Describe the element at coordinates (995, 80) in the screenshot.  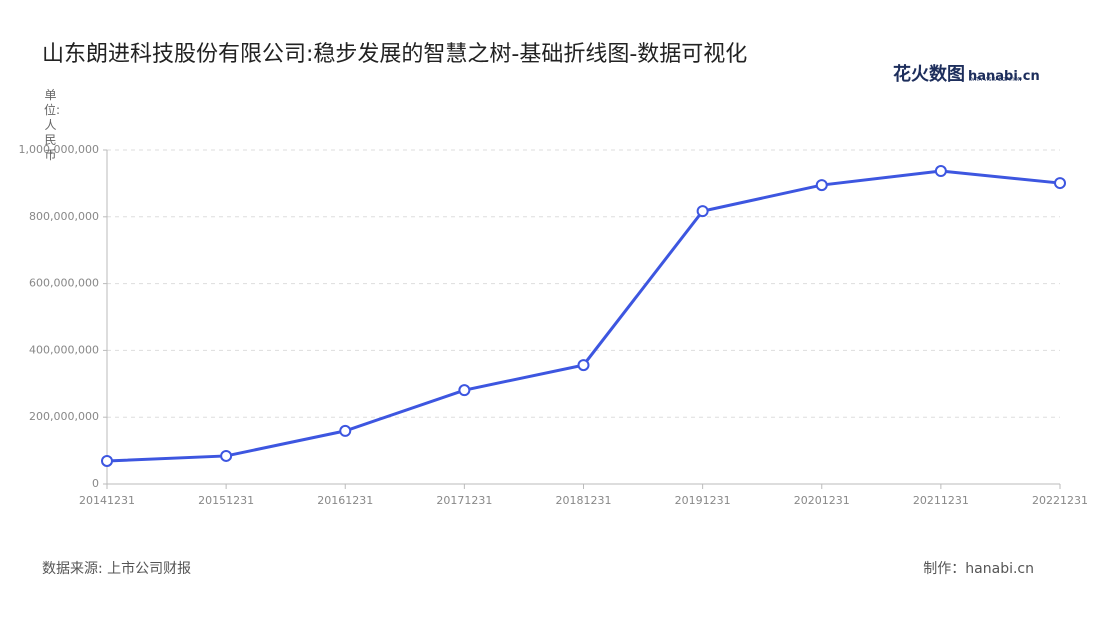
I see `logo-tagline: DATA VISUALIZATION` at that location.